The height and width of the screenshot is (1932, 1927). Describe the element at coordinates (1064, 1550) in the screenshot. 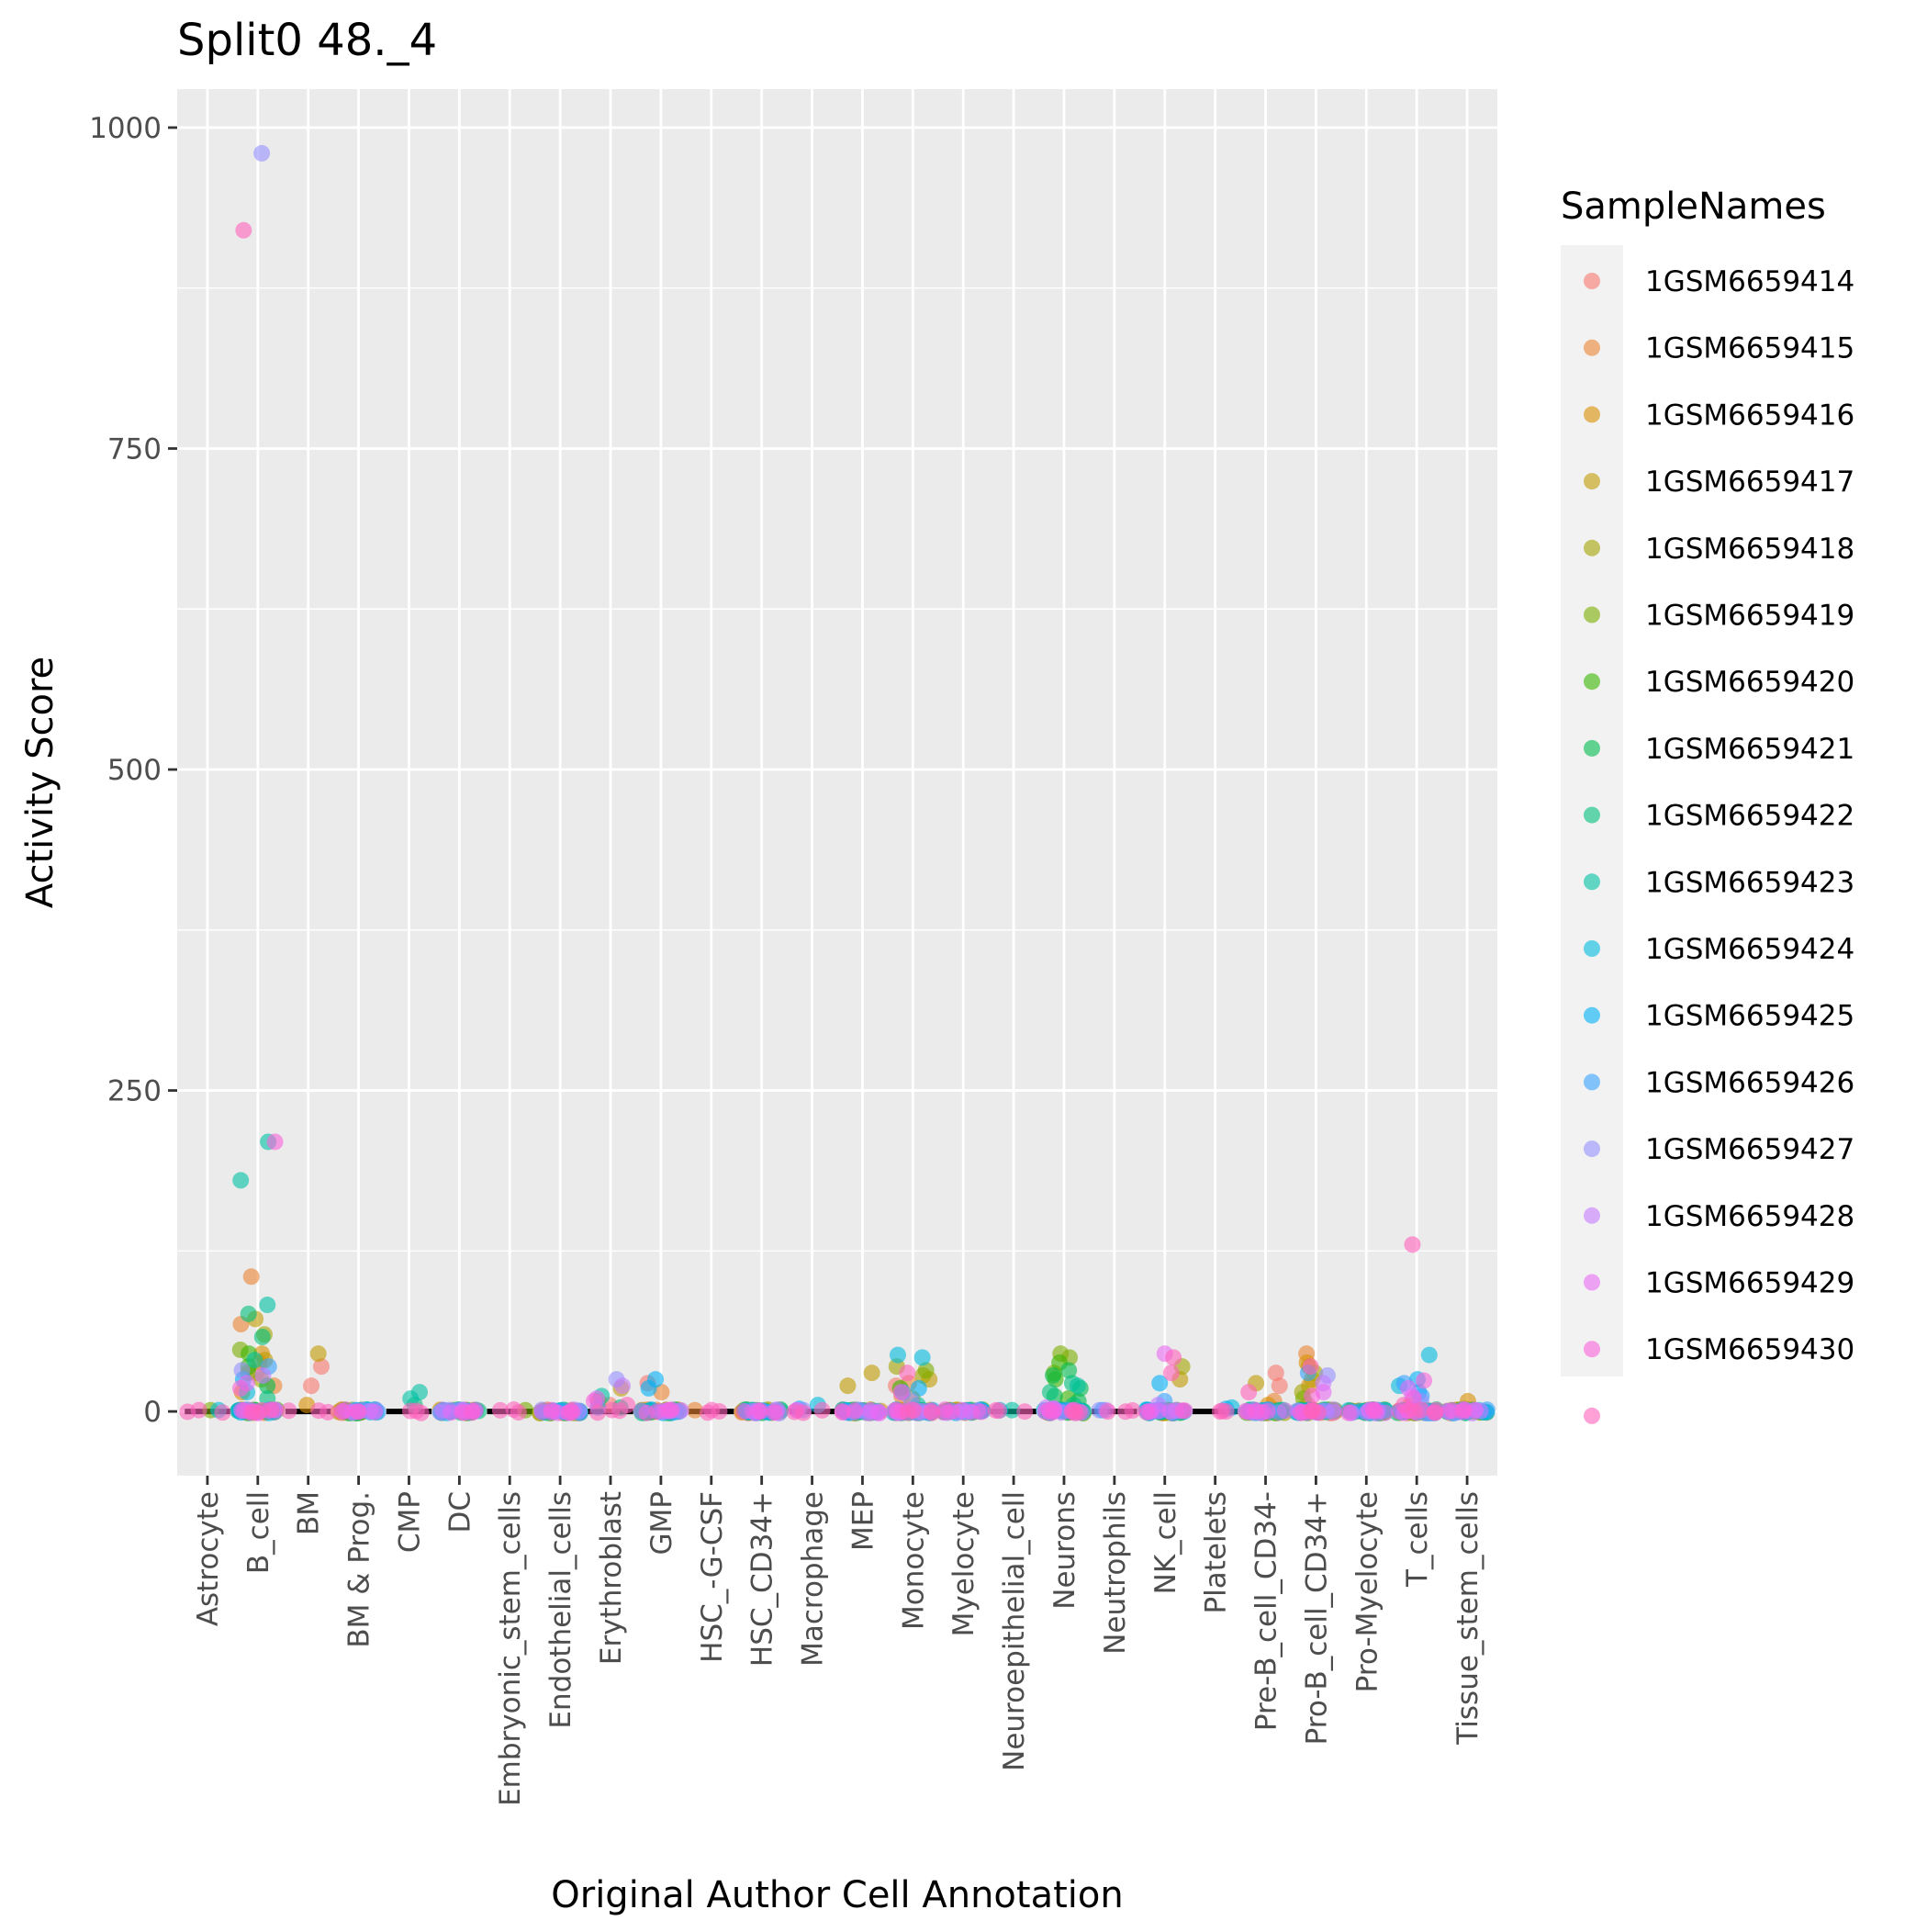

I see `x-tick-label: Neurons` at that location.